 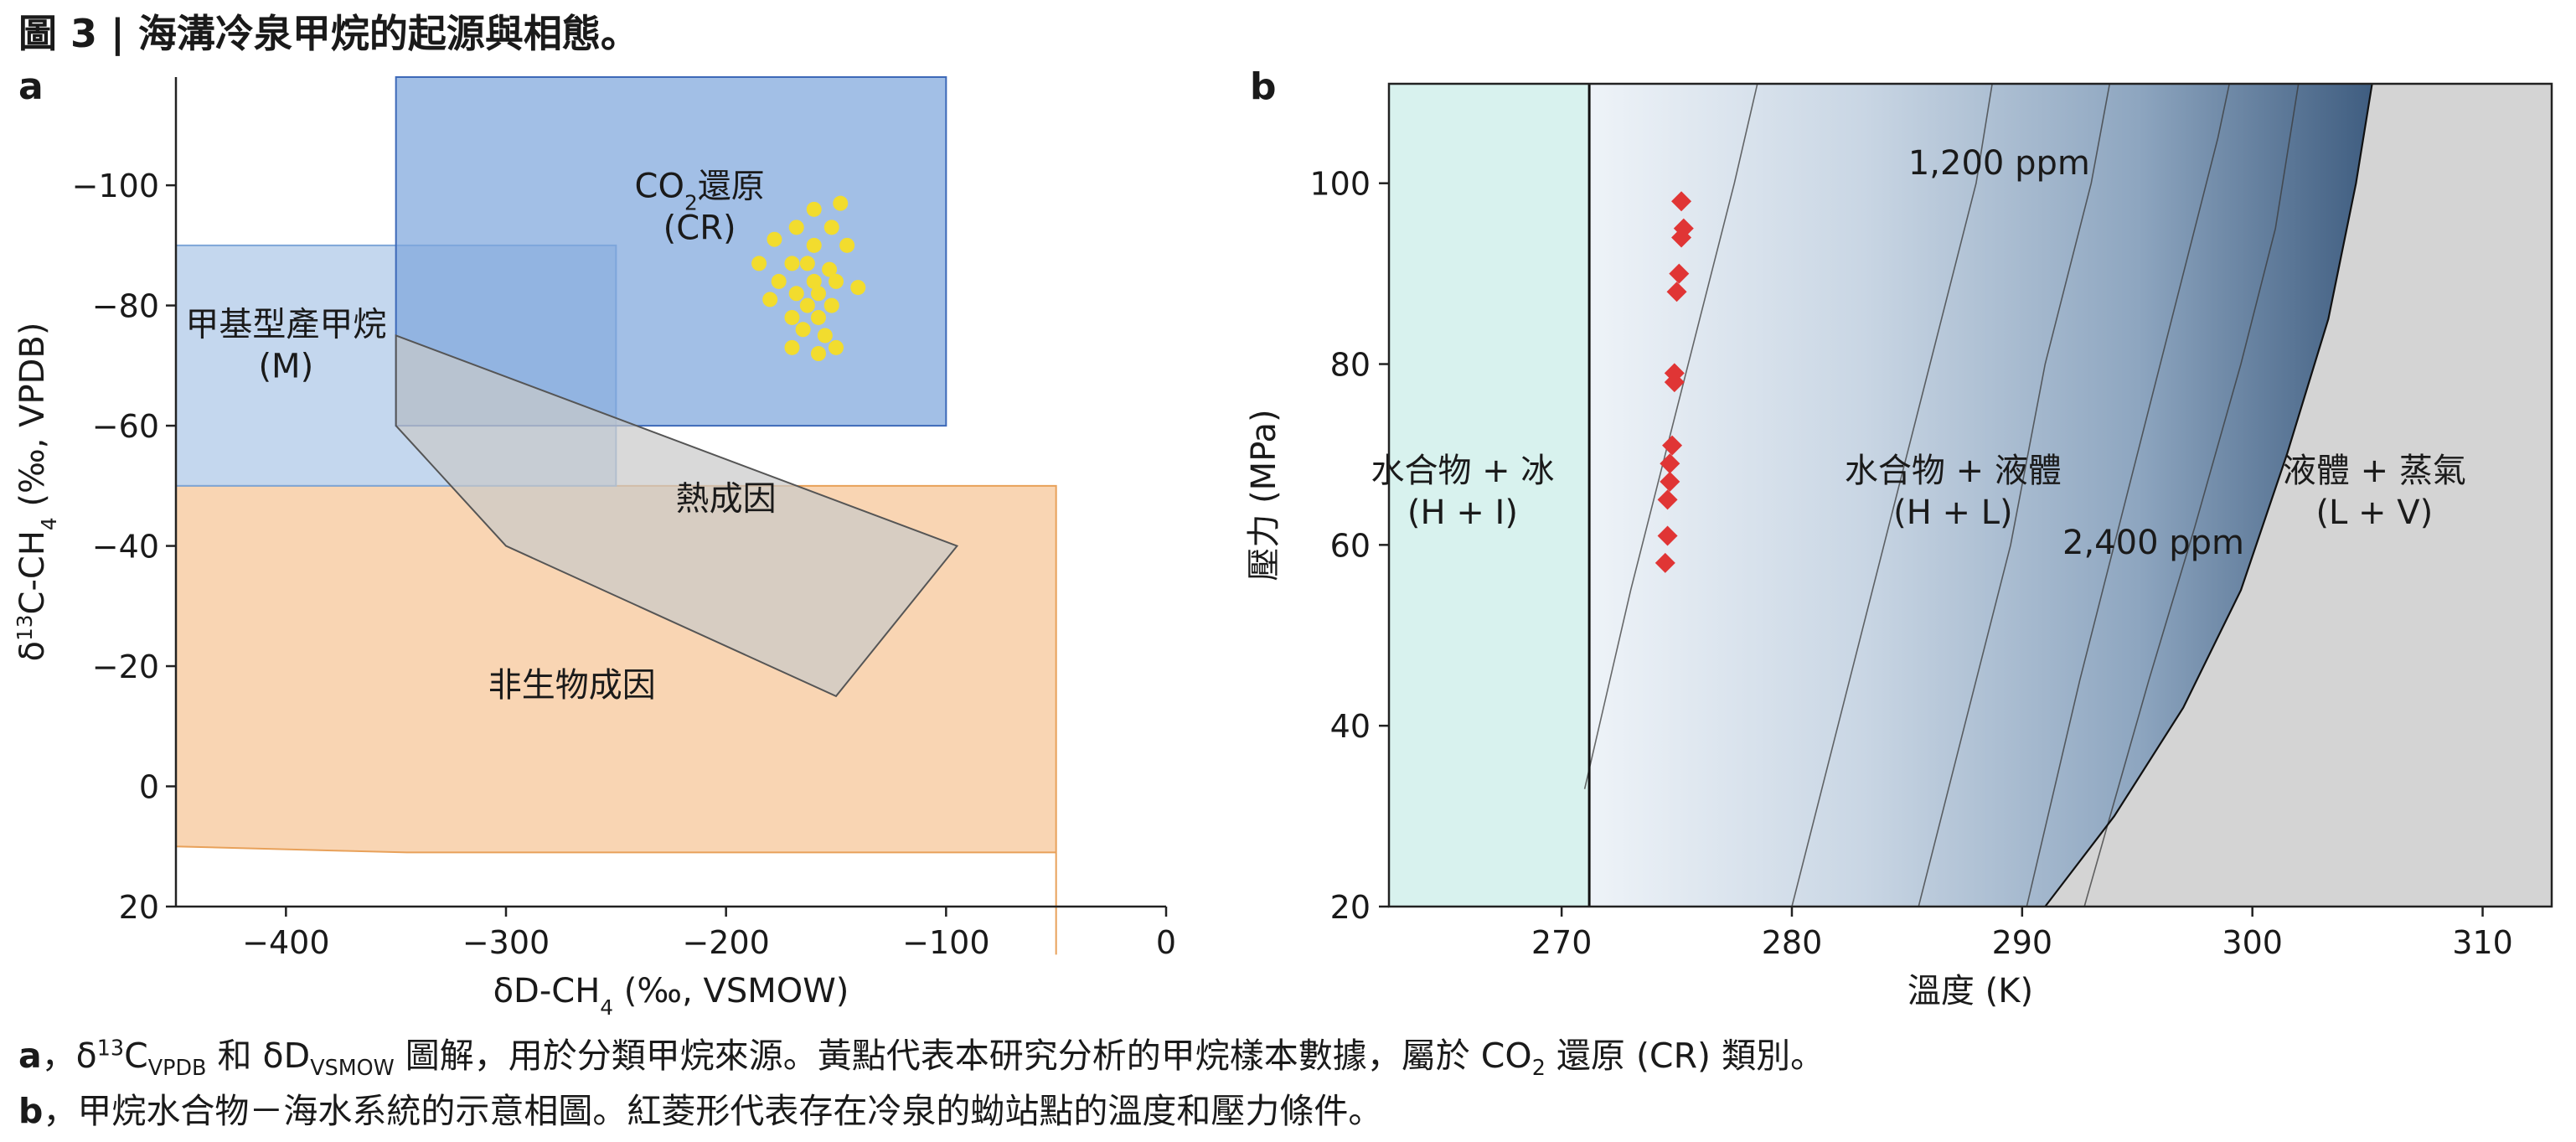 What do you see at coordinates (671, 996) in the screenshot?
I see `x-axis-label: δD-CH4 (‰, VSMOW)` at bounding box center [671, 996].